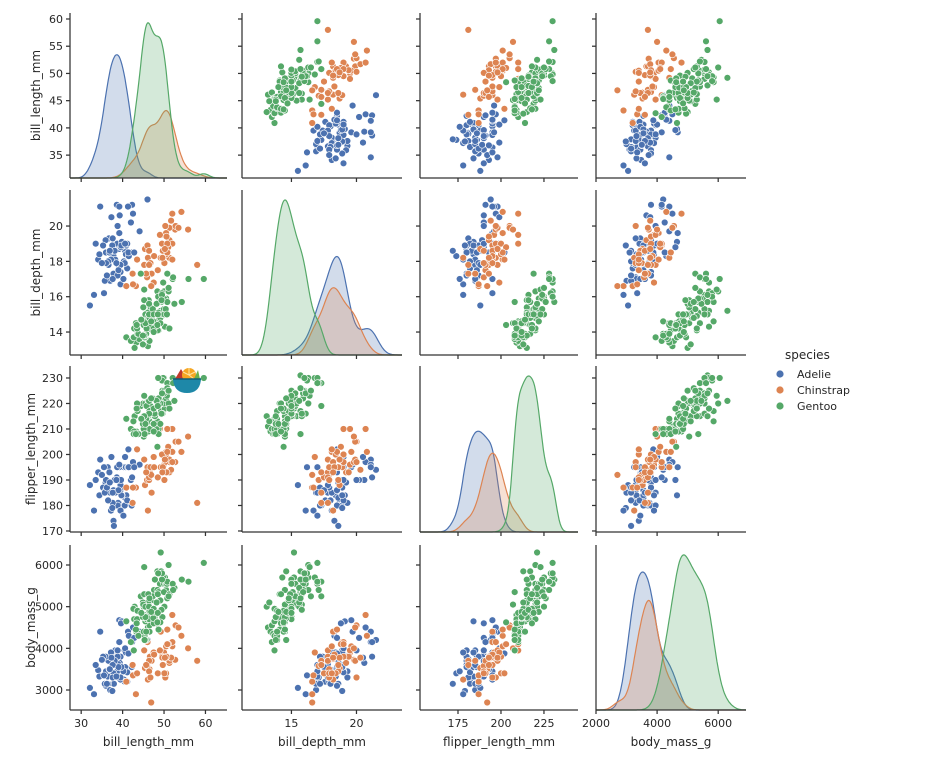  What do you see at coordinates (49, 565) in the screenshot?
I see `y-tick-label: 6000` at bounding box center [49, 565].